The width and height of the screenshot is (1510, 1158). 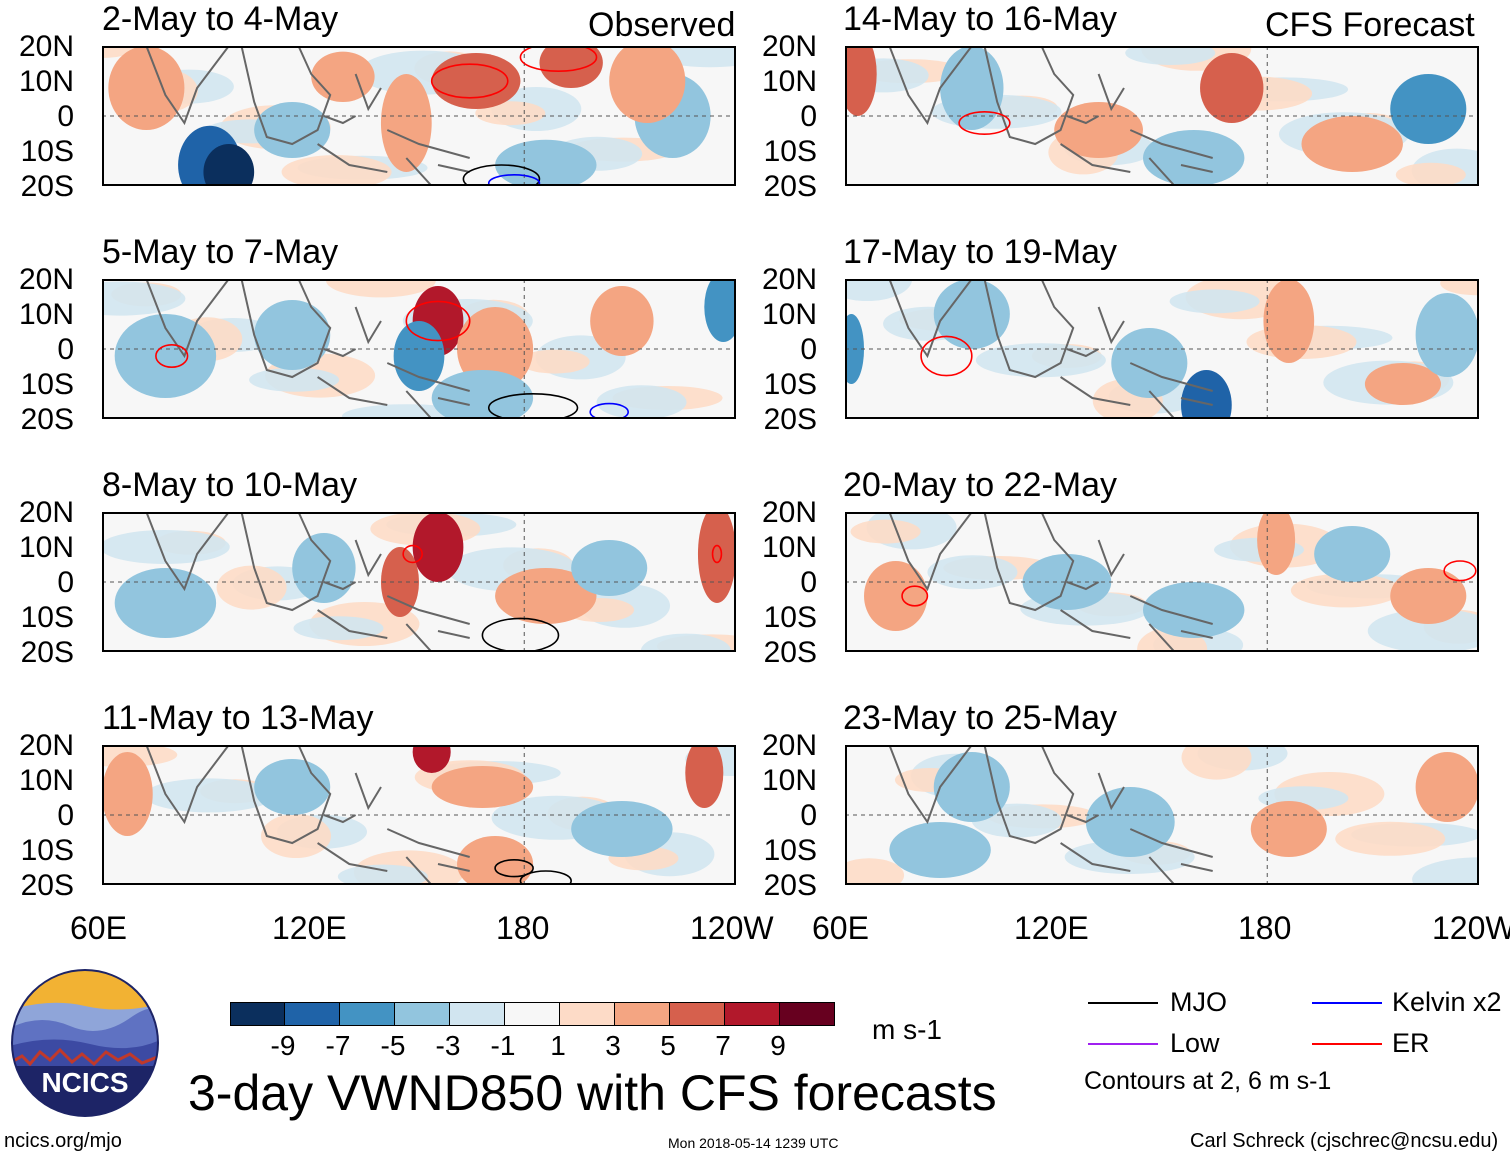 I want to click on website-link: ncics.org/mjo, so click(x=63, y=1141).